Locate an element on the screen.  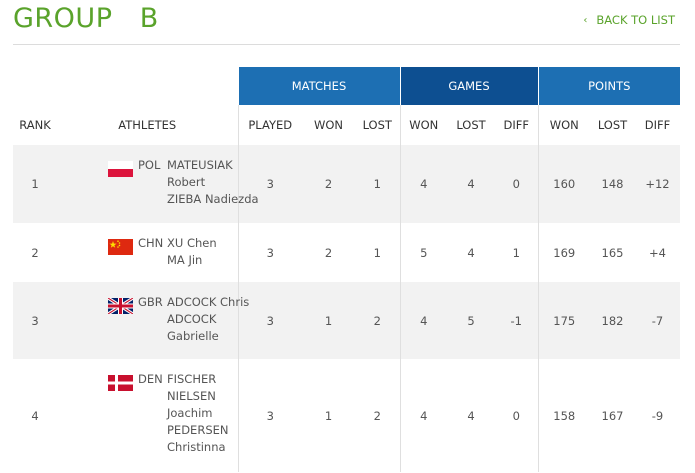
group-header-row: MATCHES GAMES POINTS is located at coordinates (347, 86).